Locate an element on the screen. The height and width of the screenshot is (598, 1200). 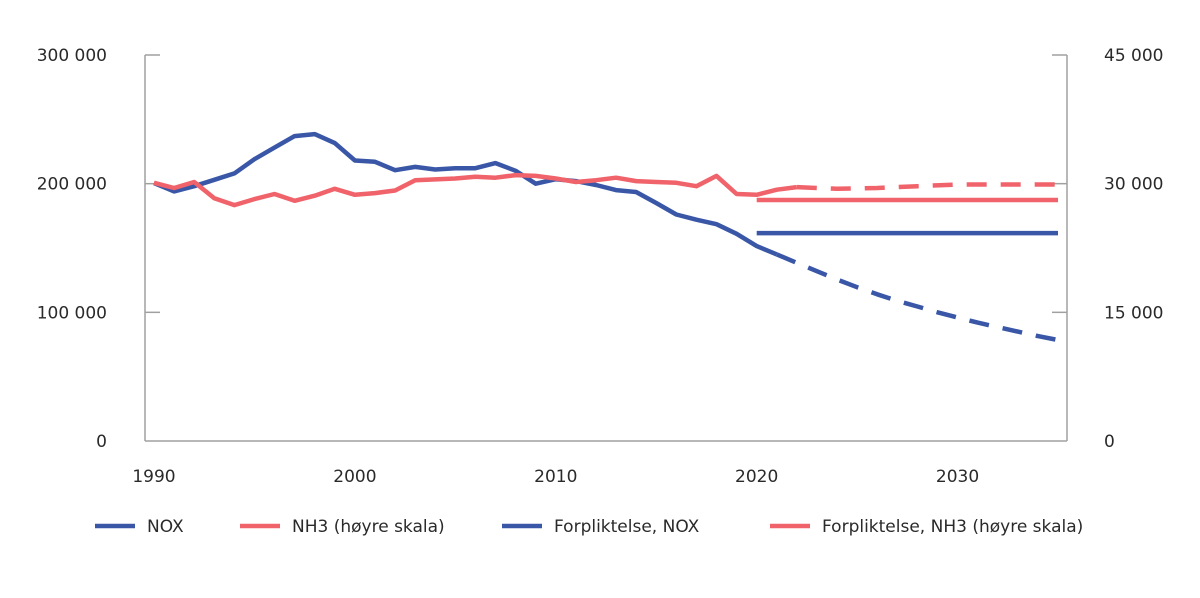
legend-label: NH3 (høyre skala) is located at coordinates (368, 527).